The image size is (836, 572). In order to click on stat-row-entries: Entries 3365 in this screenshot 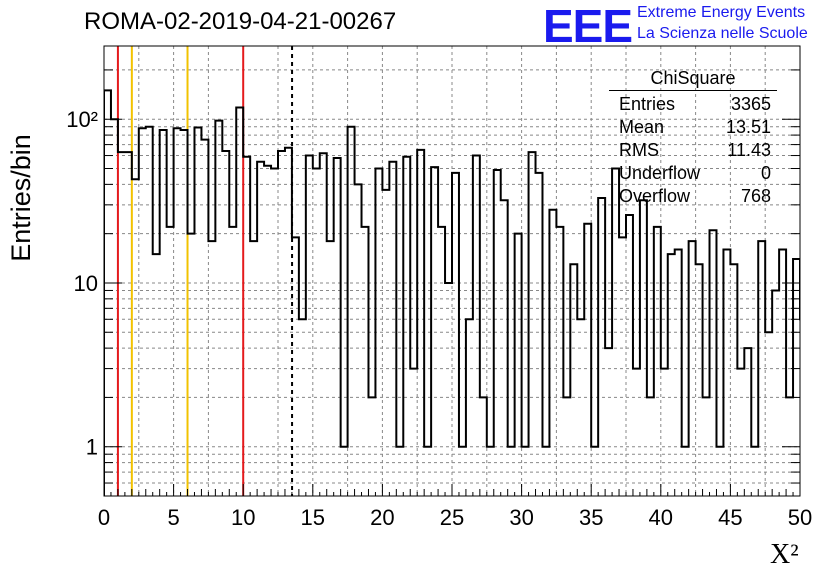, I will do `click(693, 104)`.